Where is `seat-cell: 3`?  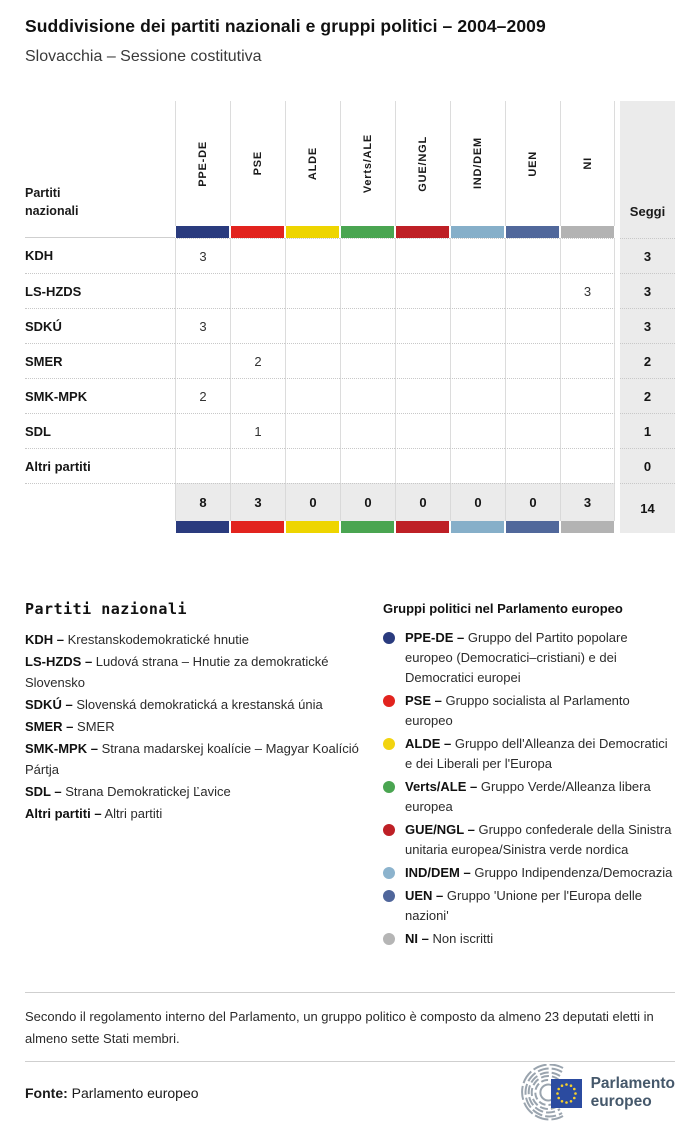 seat-cell: 3 is located at coordinates (587, 290).